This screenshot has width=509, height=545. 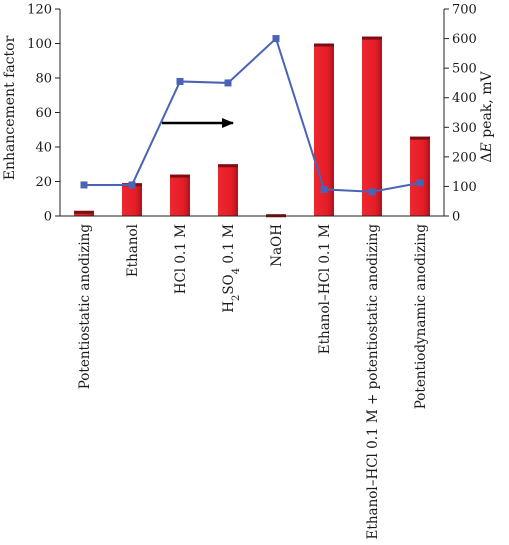 I want to click on category-label: Potentiodynamic anodizing, so click(x=421, y=317).